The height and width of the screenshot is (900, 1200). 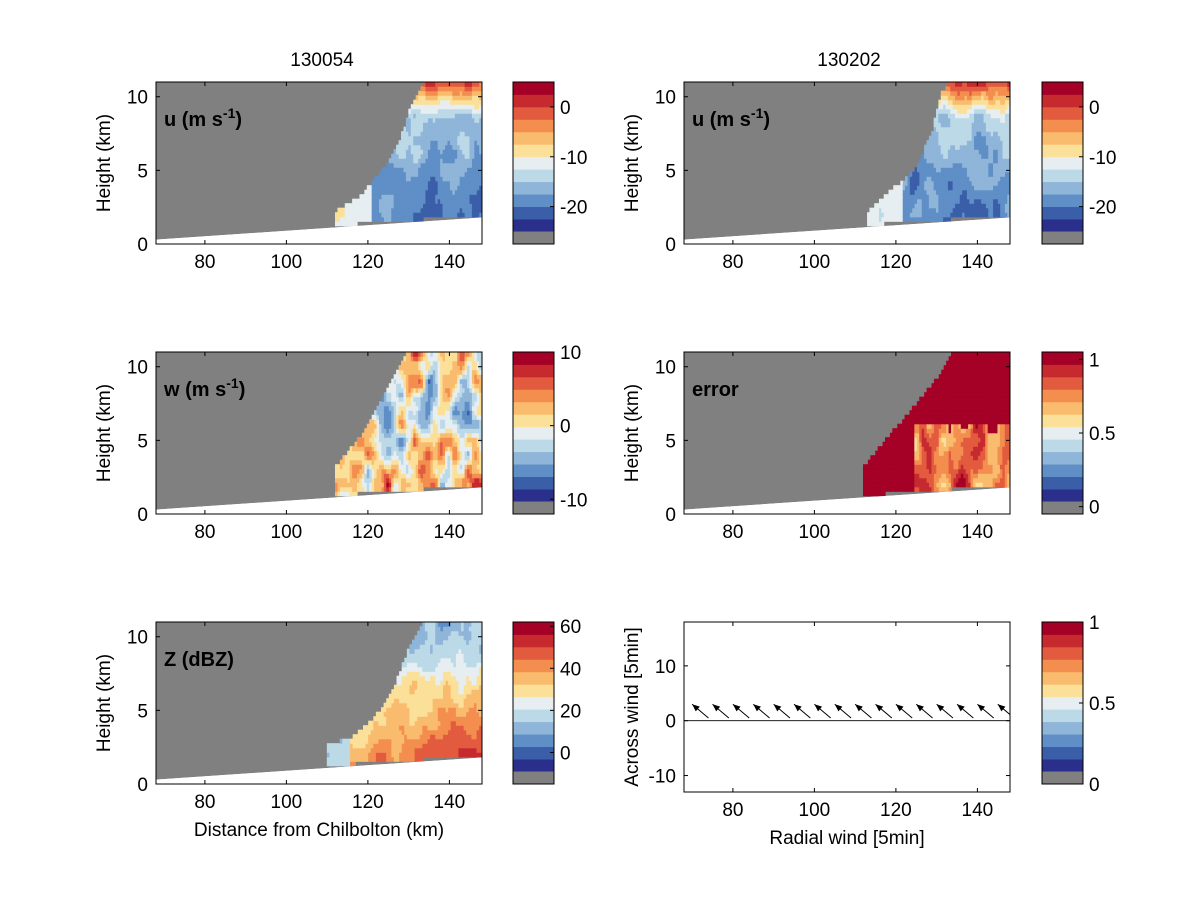 What do you see at coordinates (137, 98) in the screenshot?
I see `y-tick-label: 10` at bounding box center [137, 98].